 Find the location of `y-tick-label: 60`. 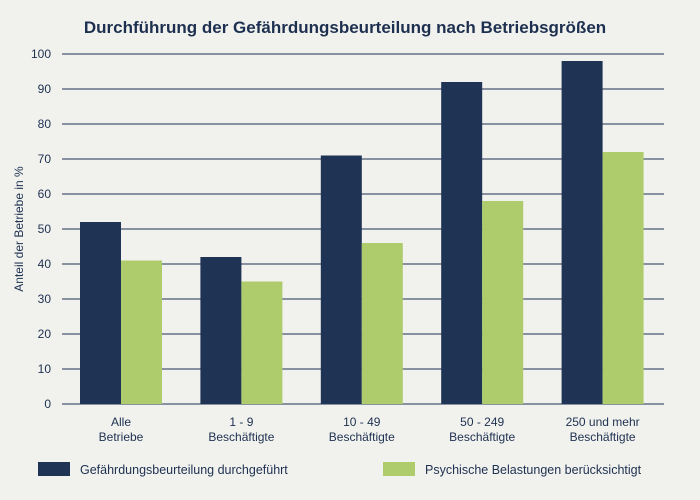

y-tick-label: 60 is located at coordinates (45, 194).